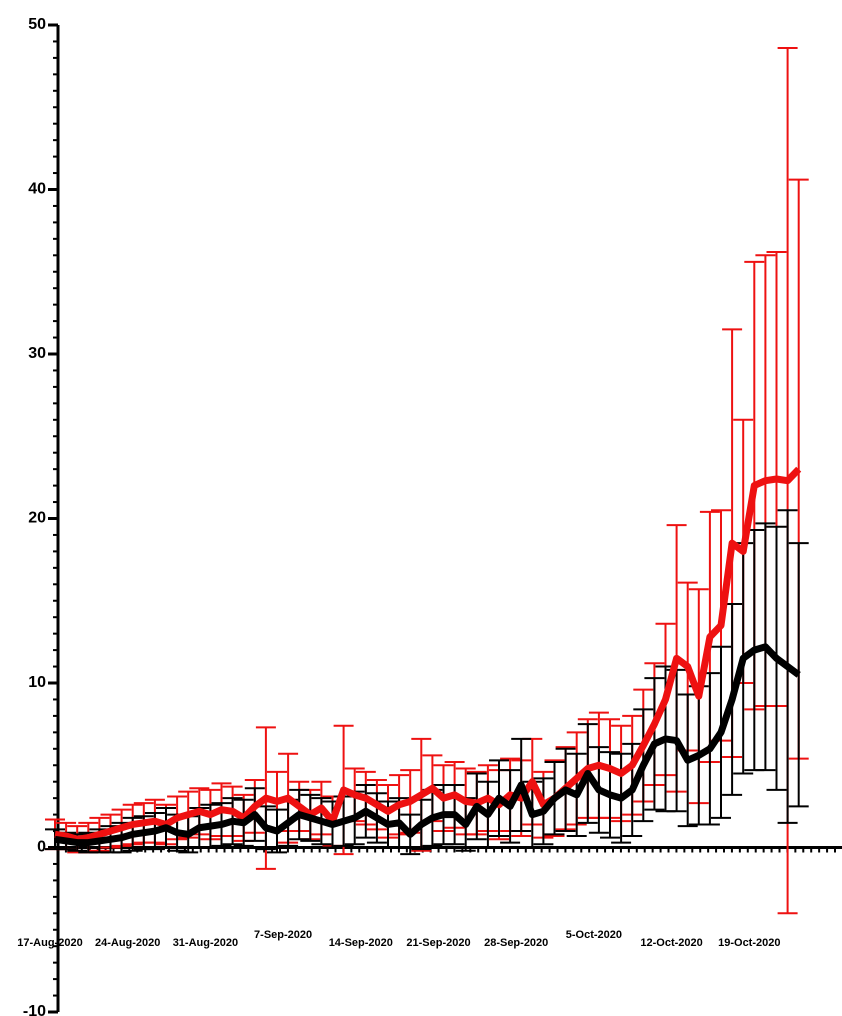  I want to click on y-tick-label: 20, so click(37, 518).